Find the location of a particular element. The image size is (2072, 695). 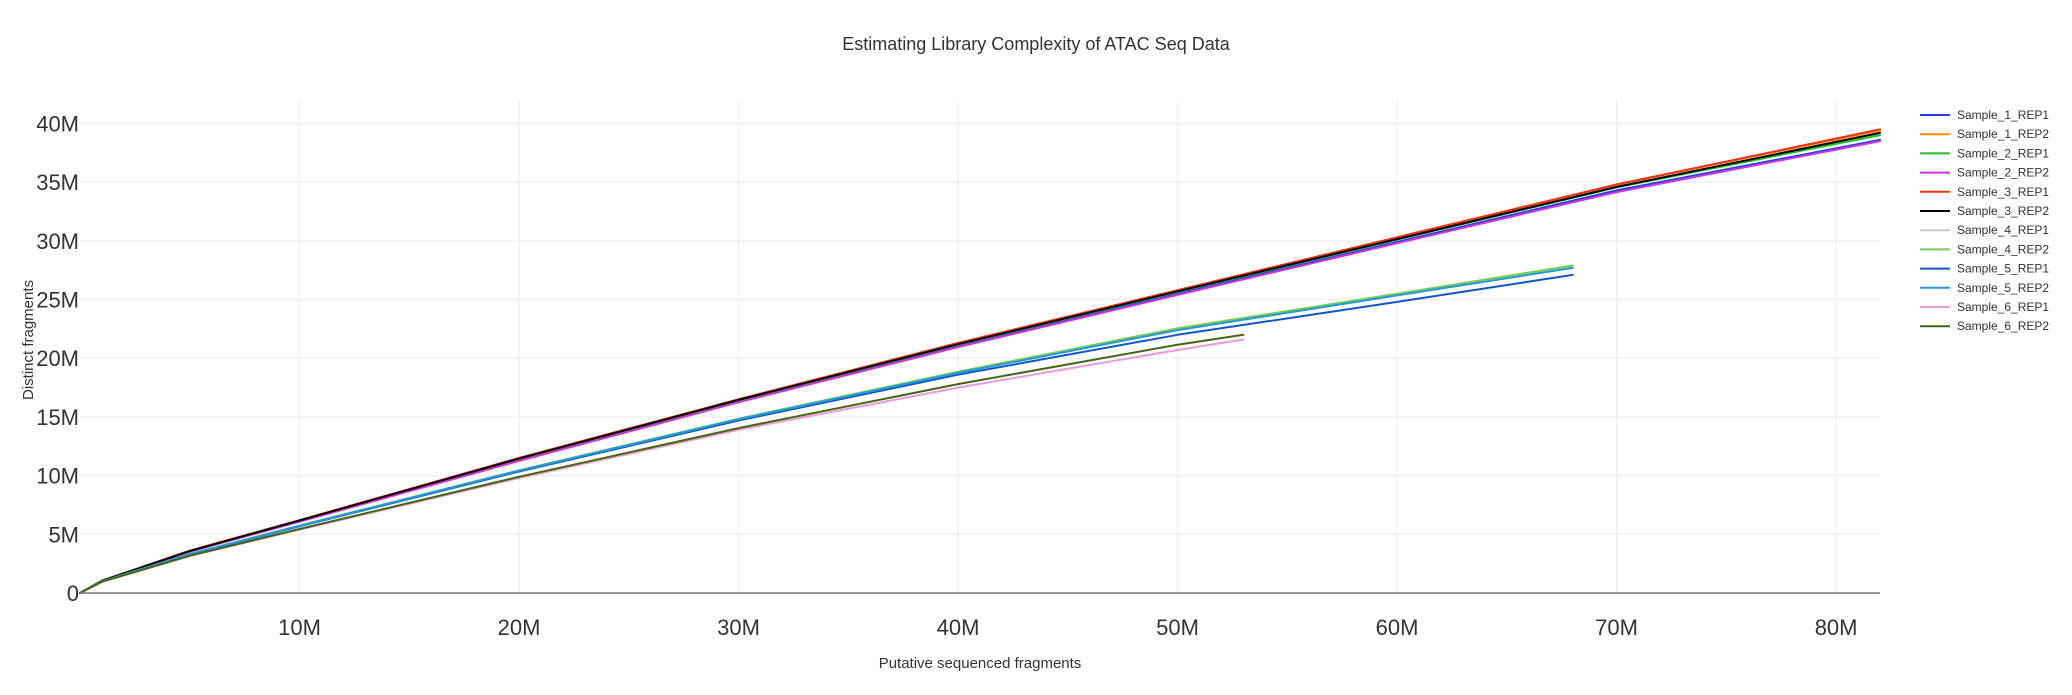

legend-item: Sample_1_REP2 is located at coordinates (1984, 134).